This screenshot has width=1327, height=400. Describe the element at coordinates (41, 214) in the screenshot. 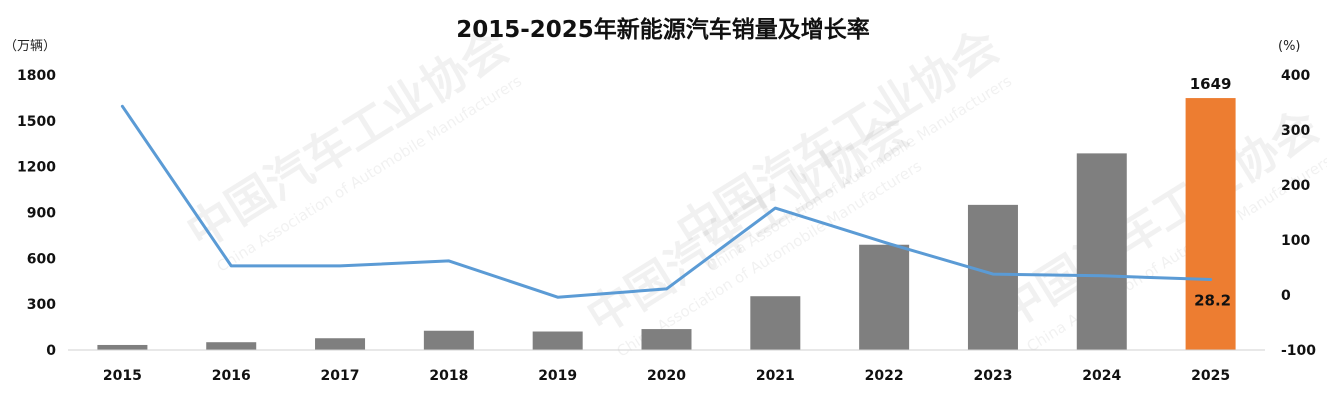

I see `left-tick-label: 900` at that location.